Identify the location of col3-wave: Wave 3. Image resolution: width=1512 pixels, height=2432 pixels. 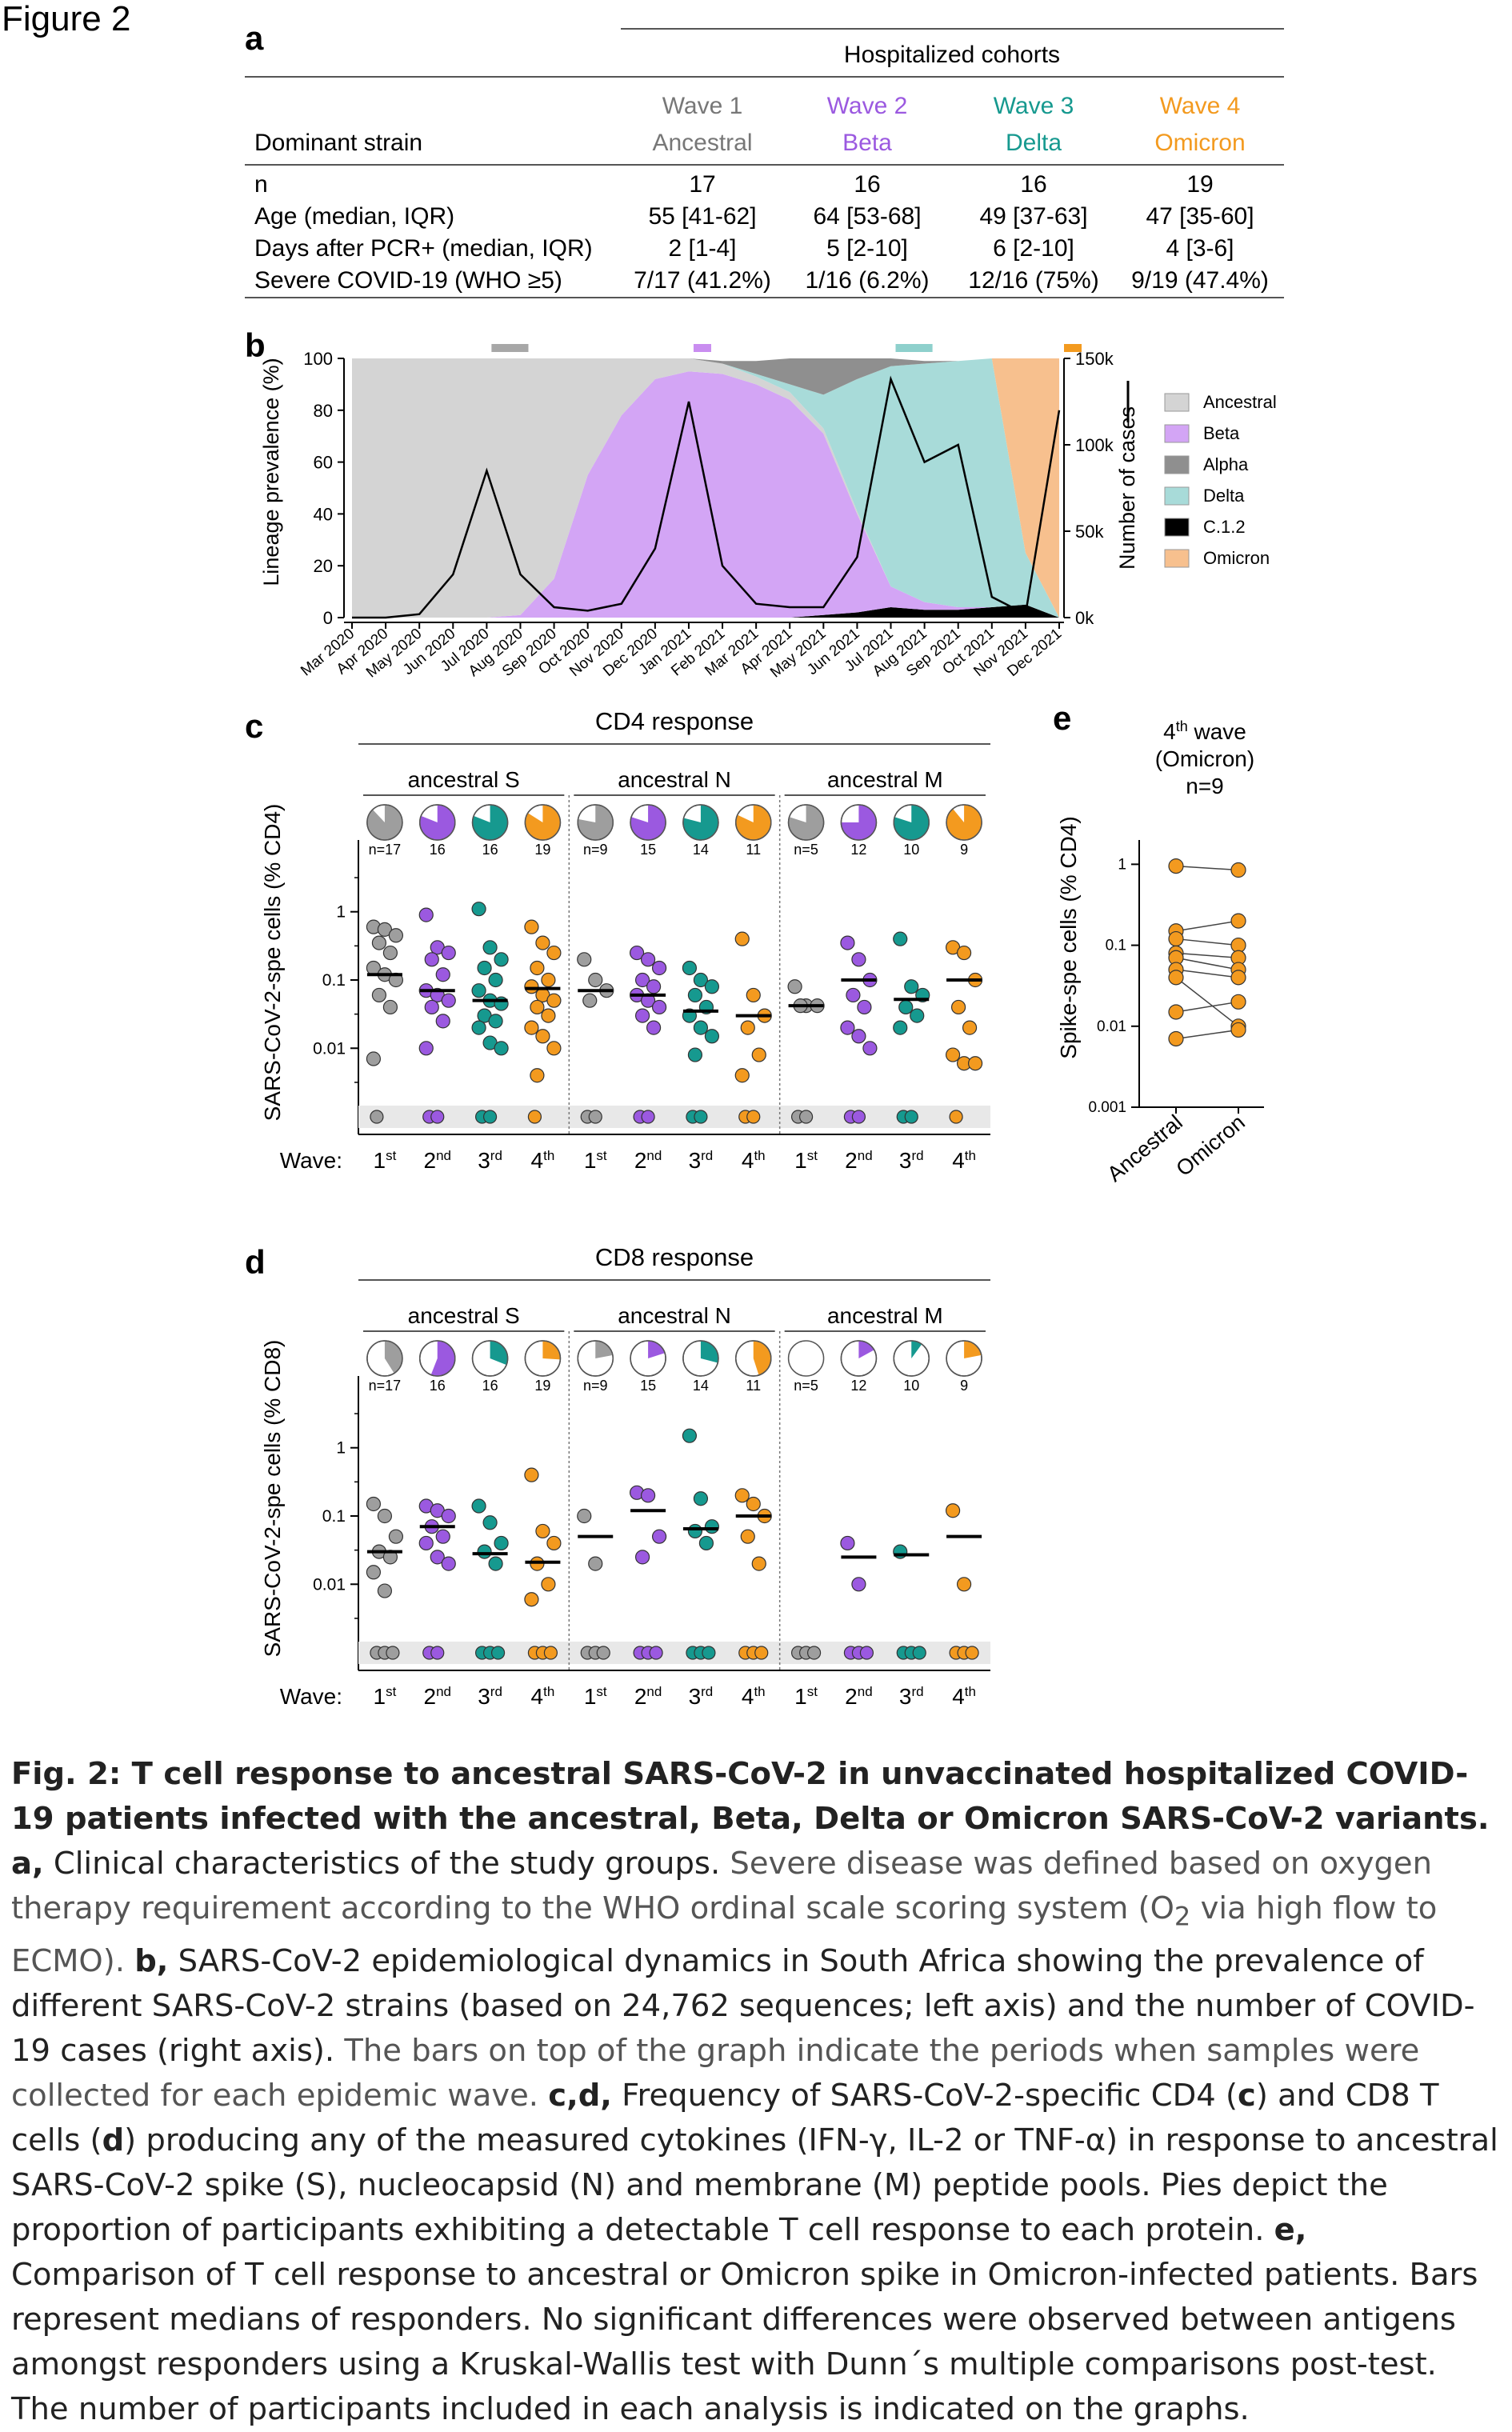
(1034, 106).